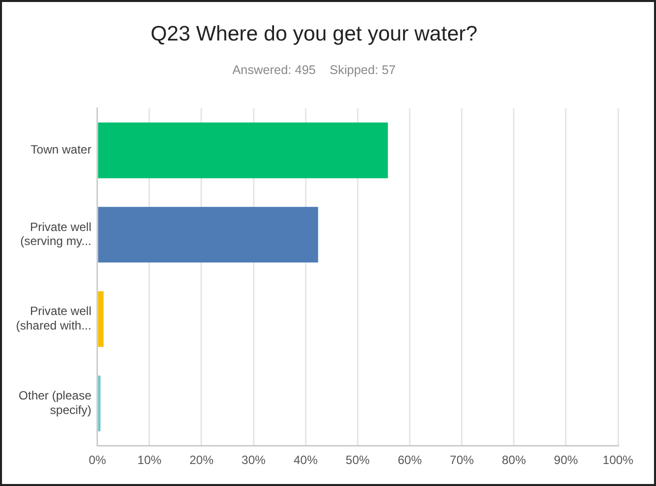 The width and height of the screenshot is (656, 486). Describe the element at coordinates (149, 460) in the screenshot. I see `x-tick-label: 10%` at that location.